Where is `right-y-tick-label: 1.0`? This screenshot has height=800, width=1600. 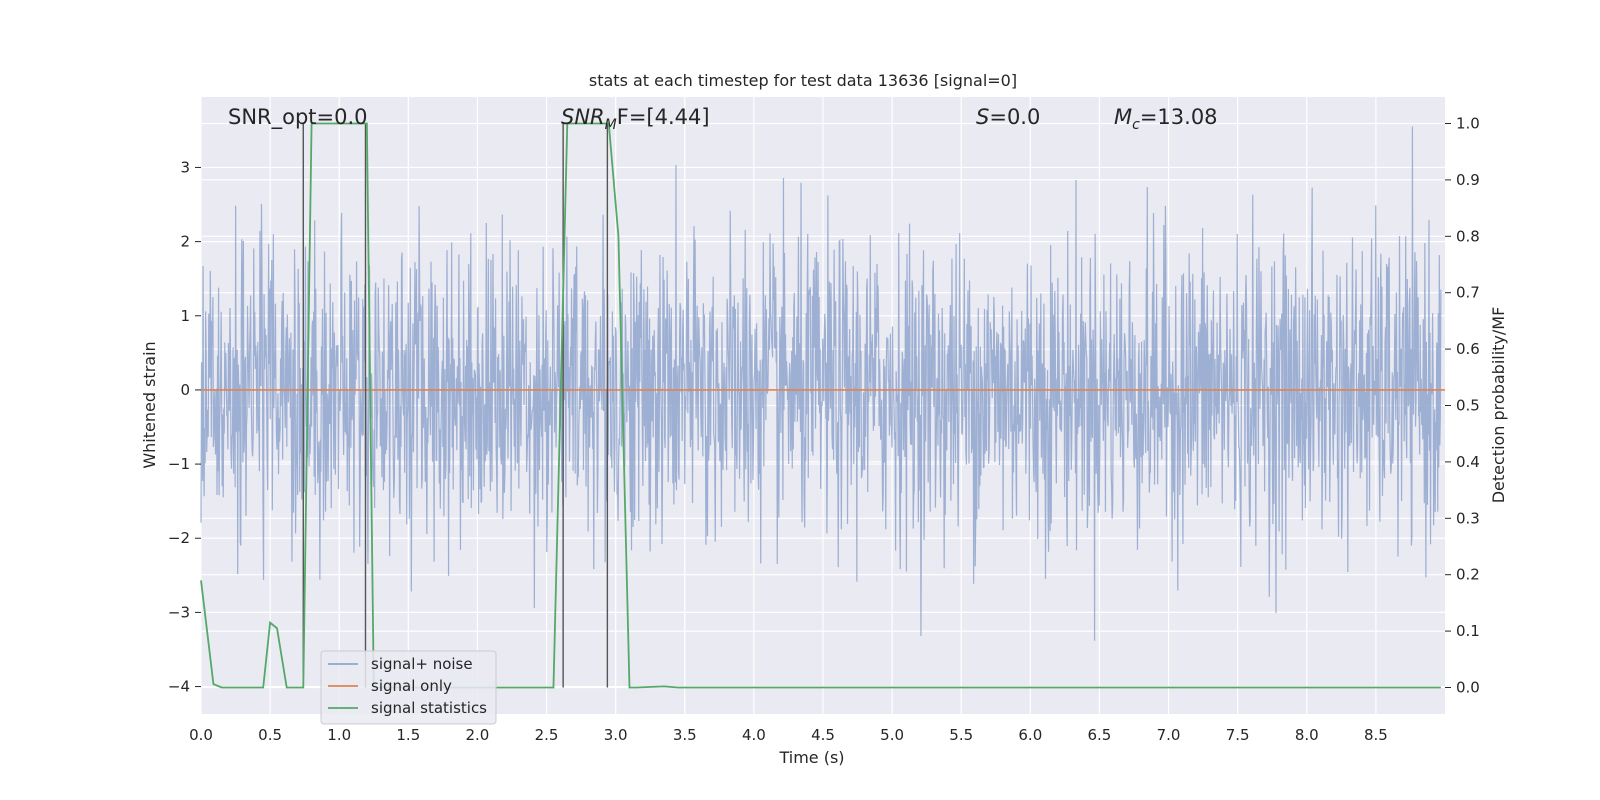
right-y-tick-label: 1.0 is located at coordinates (1468, 124).